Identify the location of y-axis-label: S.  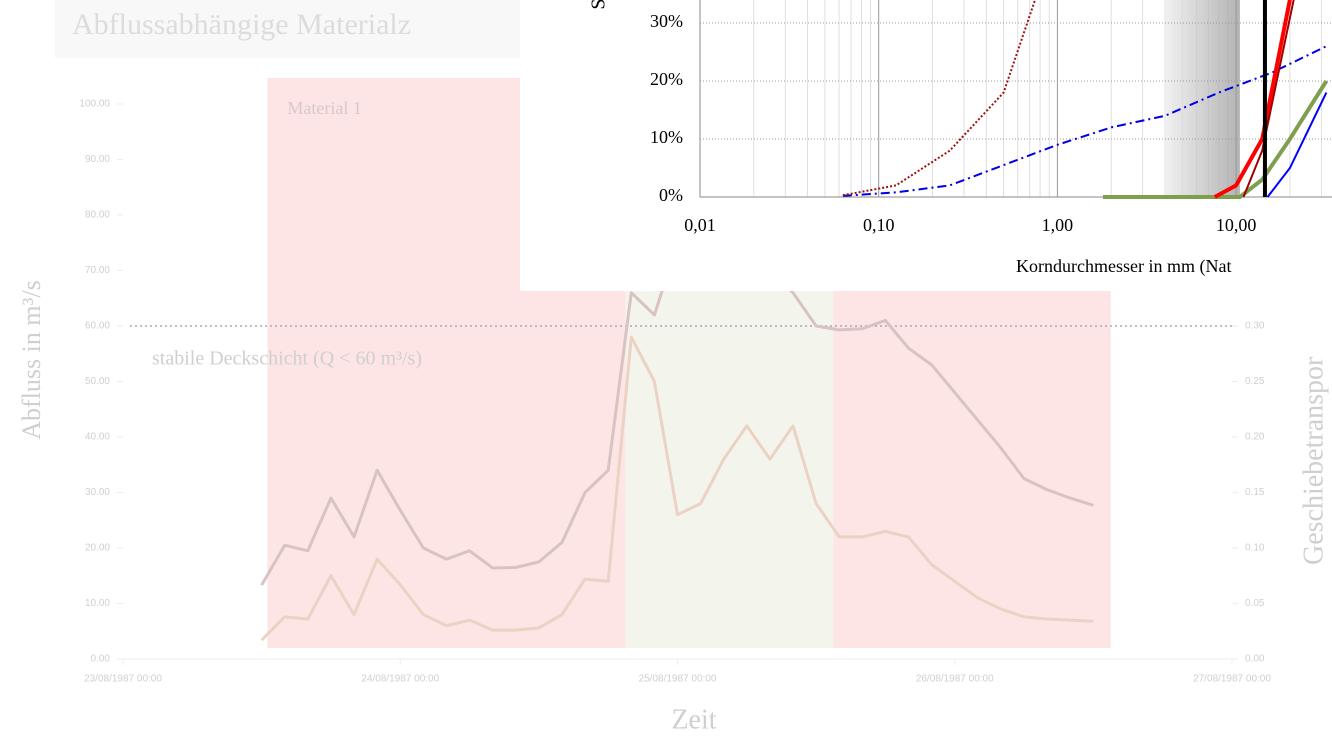
(599, 5).